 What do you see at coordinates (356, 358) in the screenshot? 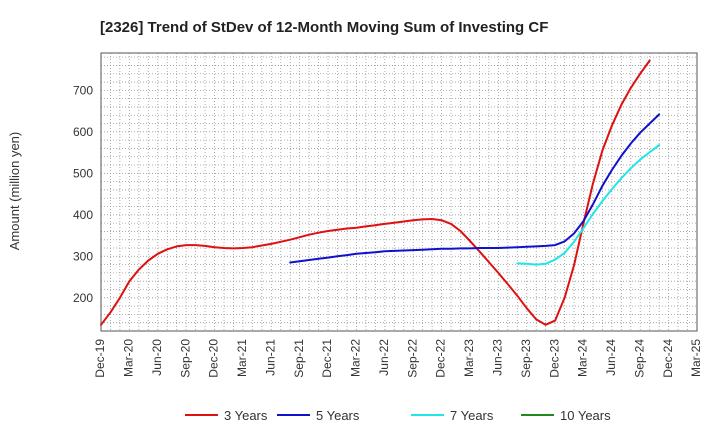
I see `x-tick-label: Mar-22` at bounding box center [356, 358].